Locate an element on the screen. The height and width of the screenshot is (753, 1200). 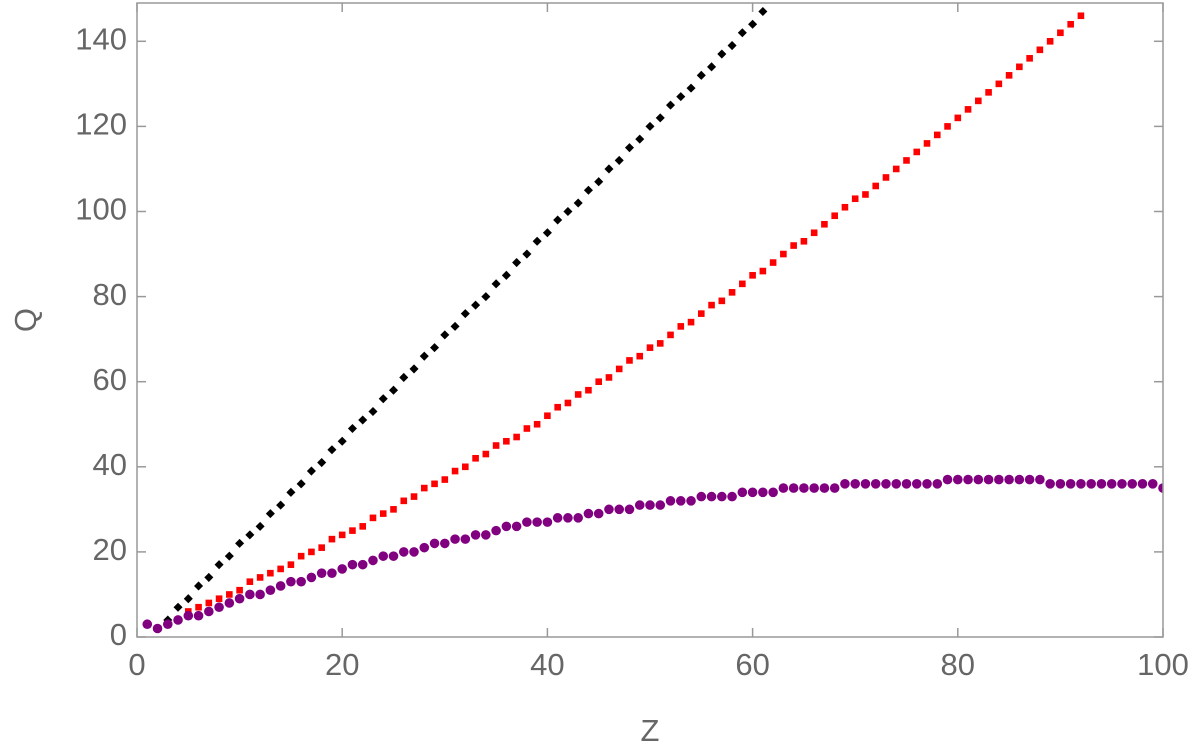
y-tick-label: 60 is located at coordinates (110, 379).